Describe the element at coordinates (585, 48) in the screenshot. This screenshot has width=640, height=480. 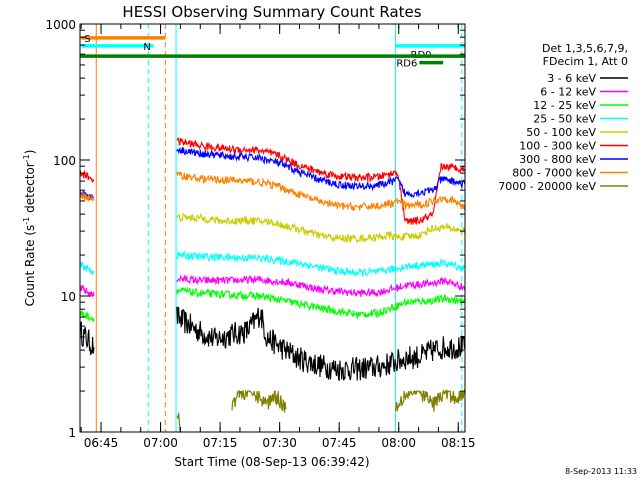
I see `legend-header-detectors: Det 1,3,5,6,7,9,` at that location.